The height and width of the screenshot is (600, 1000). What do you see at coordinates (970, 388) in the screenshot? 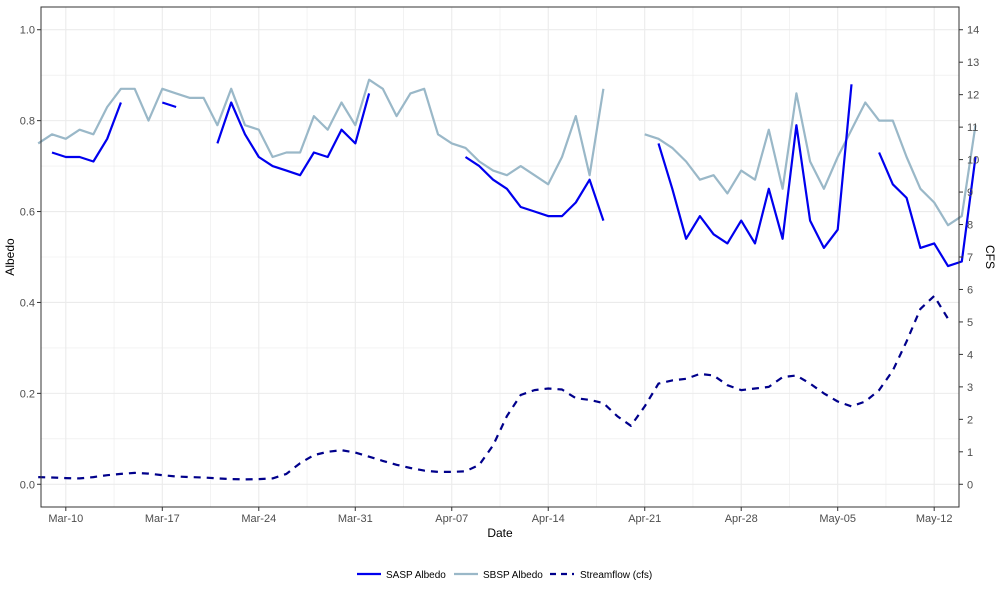
I see `y2-tick-label: 3` at bounding box center [970, 388].